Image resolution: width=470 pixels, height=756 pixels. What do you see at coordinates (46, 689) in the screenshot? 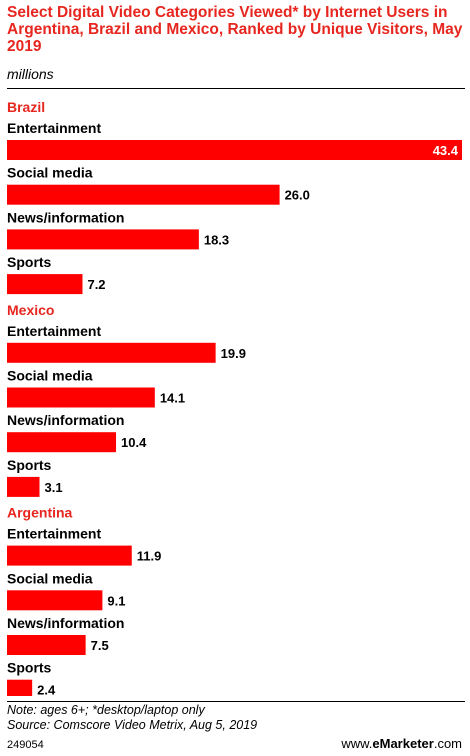
I see `value-label: 2.4` at bounding box center [46, 689].